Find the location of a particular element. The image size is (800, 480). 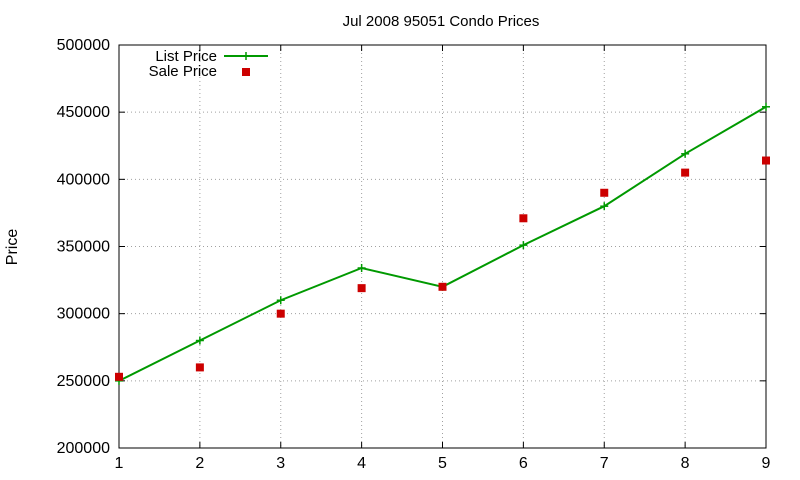

x-tick-label: 5 is located at coordinates (442, 463).